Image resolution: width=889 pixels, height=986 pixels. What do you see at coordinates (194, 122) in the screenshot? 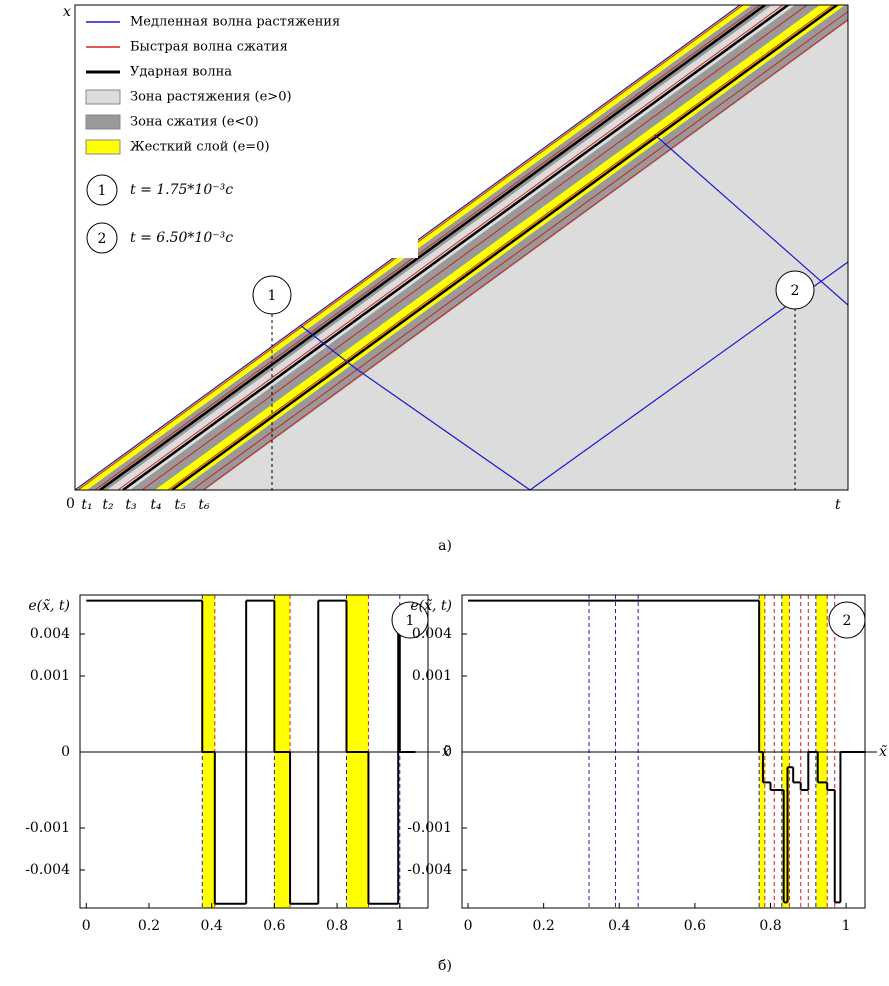
I see `legend-label: Зона сжатия (e<0)` at bounding box center [194, 122].